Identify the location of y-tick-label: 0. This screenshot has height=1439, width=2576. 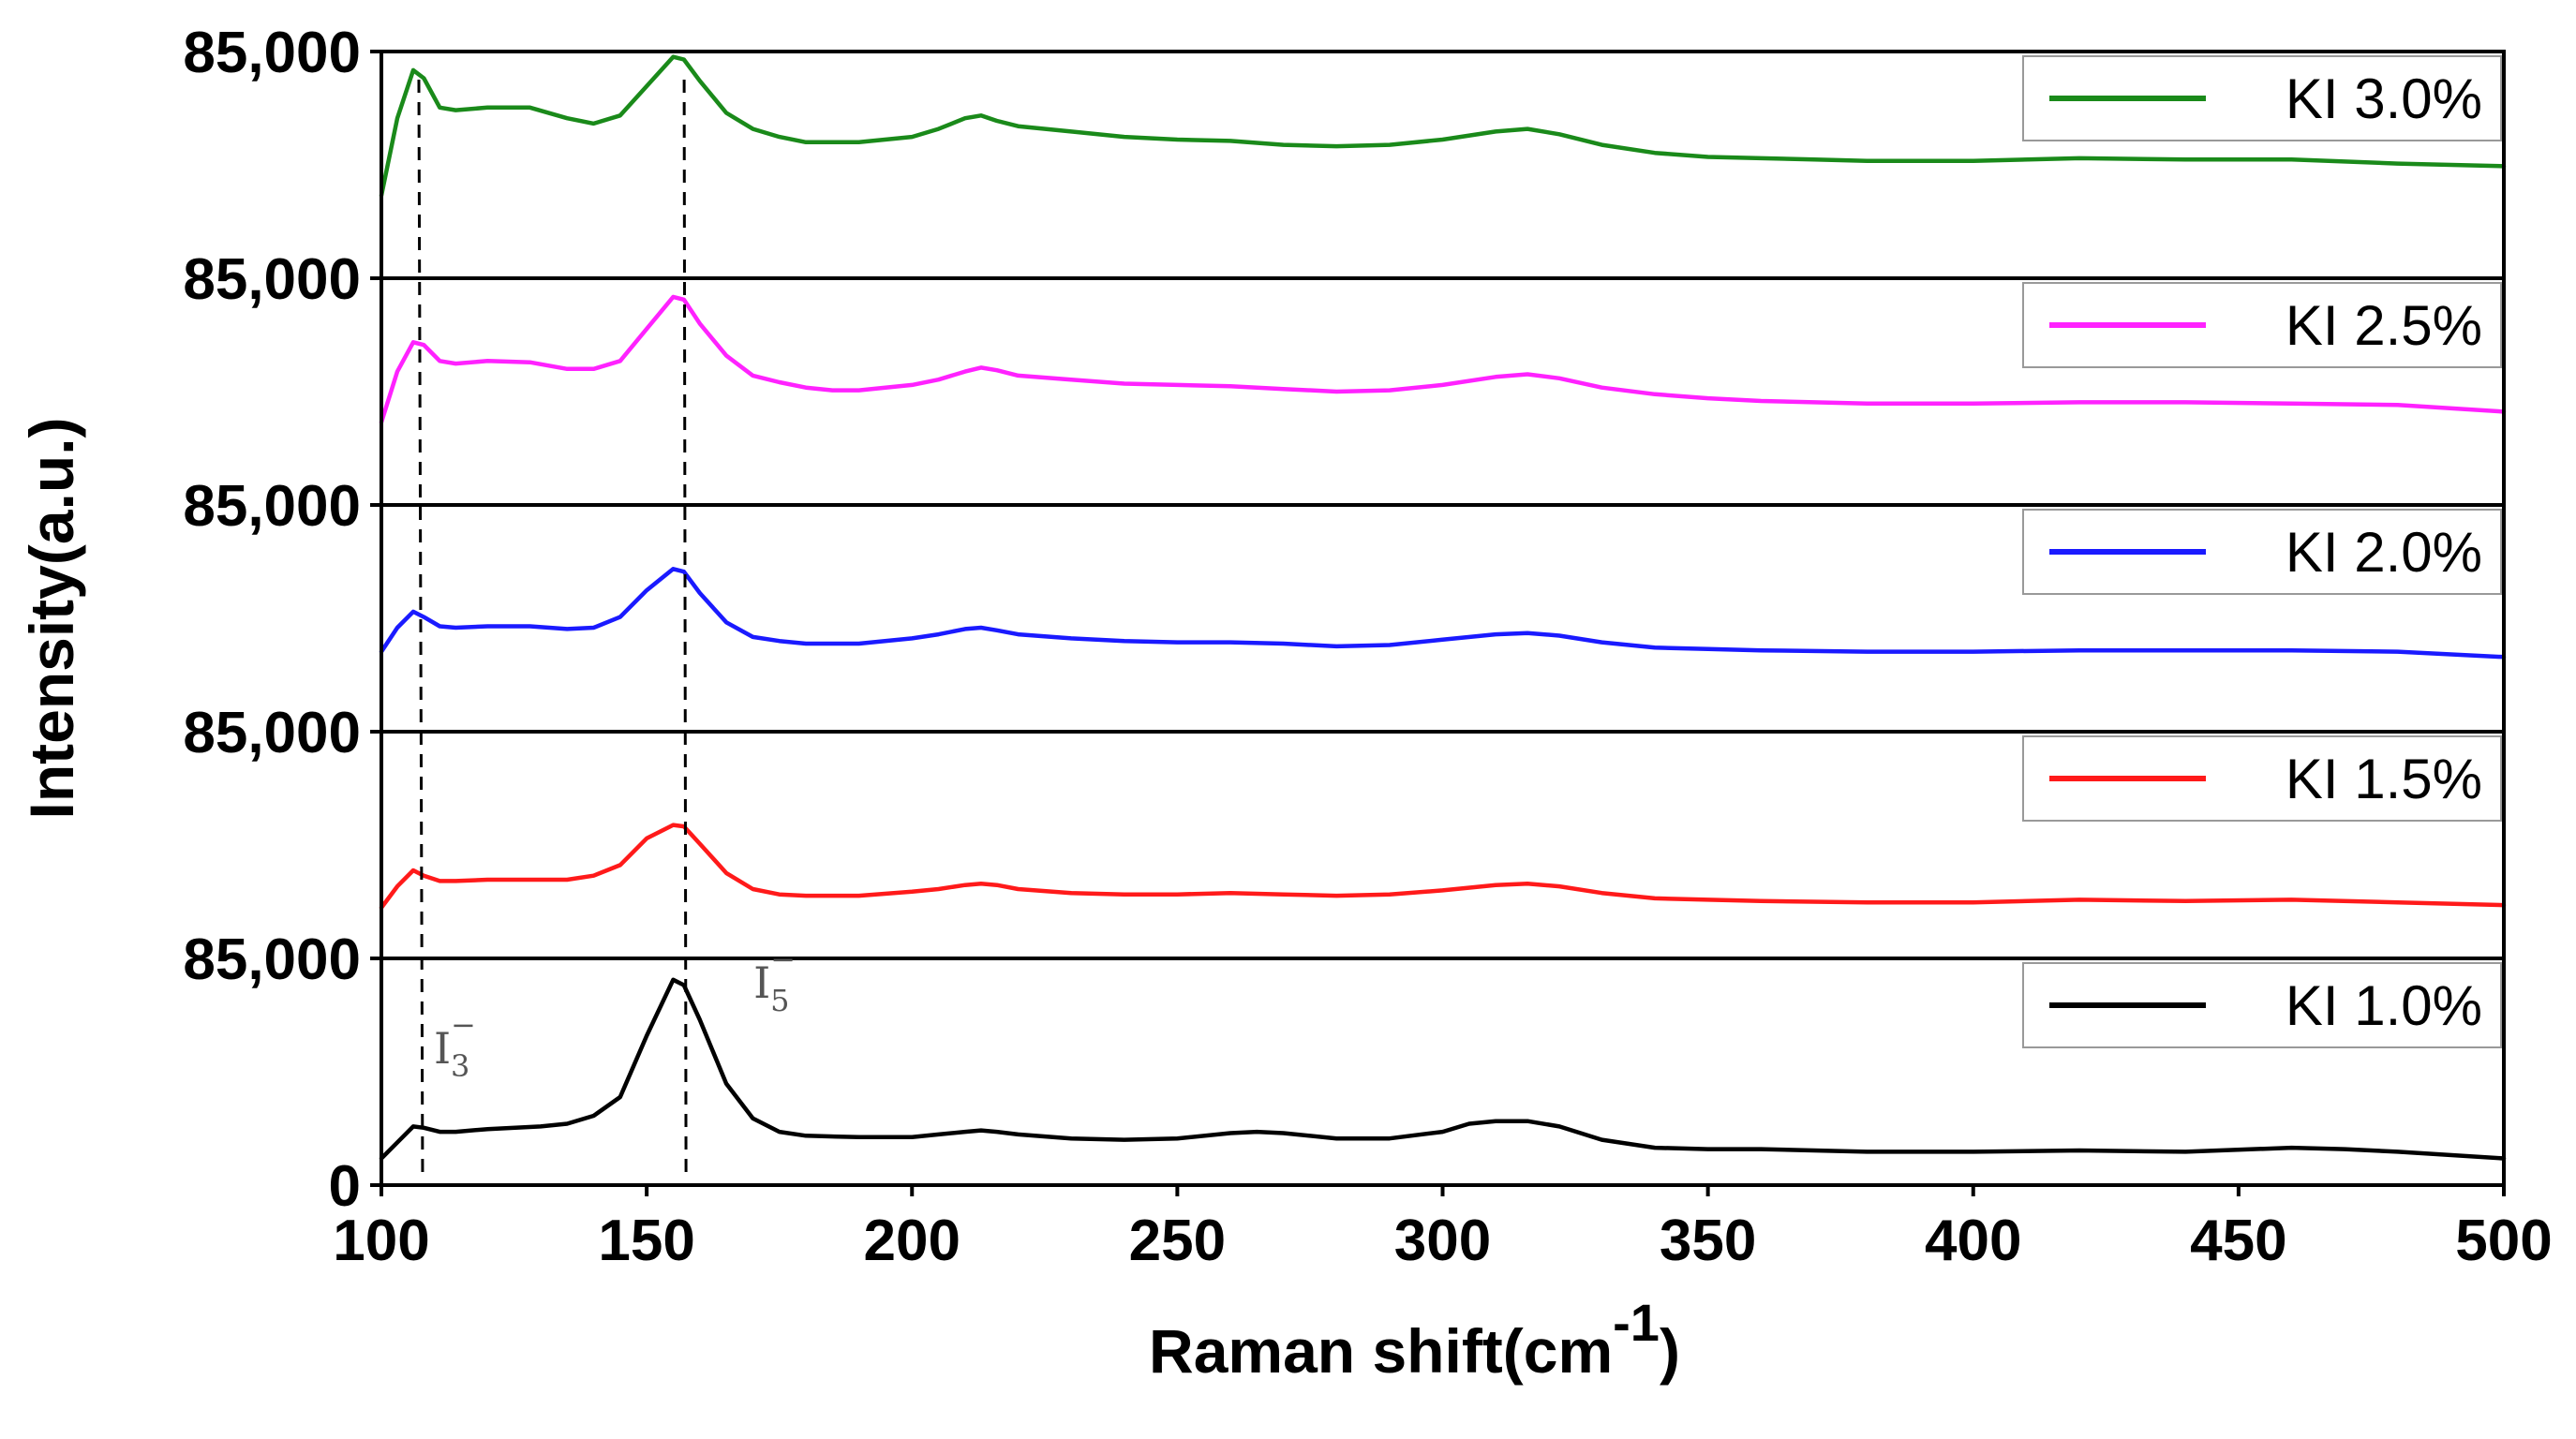
(345, 1186).